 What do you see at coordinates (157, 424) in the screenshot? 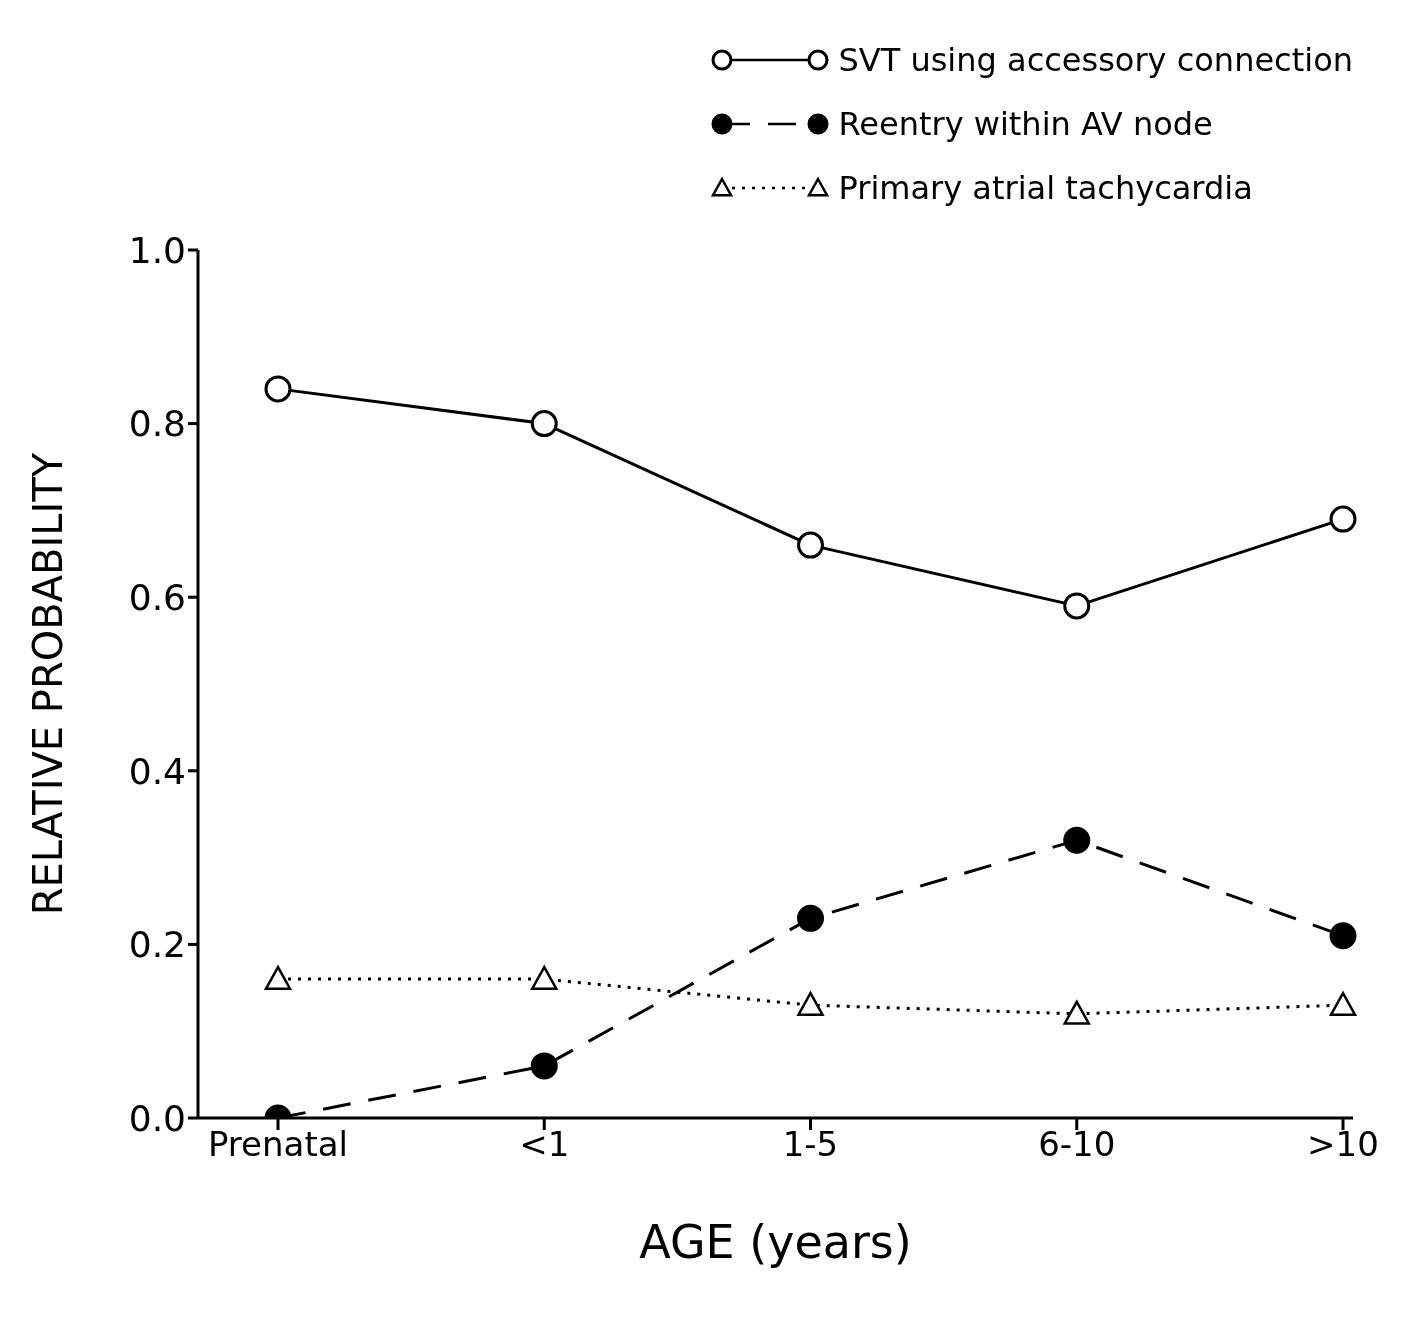
I see `y-tick-label: 0.8` at bounding box center [157, 424].